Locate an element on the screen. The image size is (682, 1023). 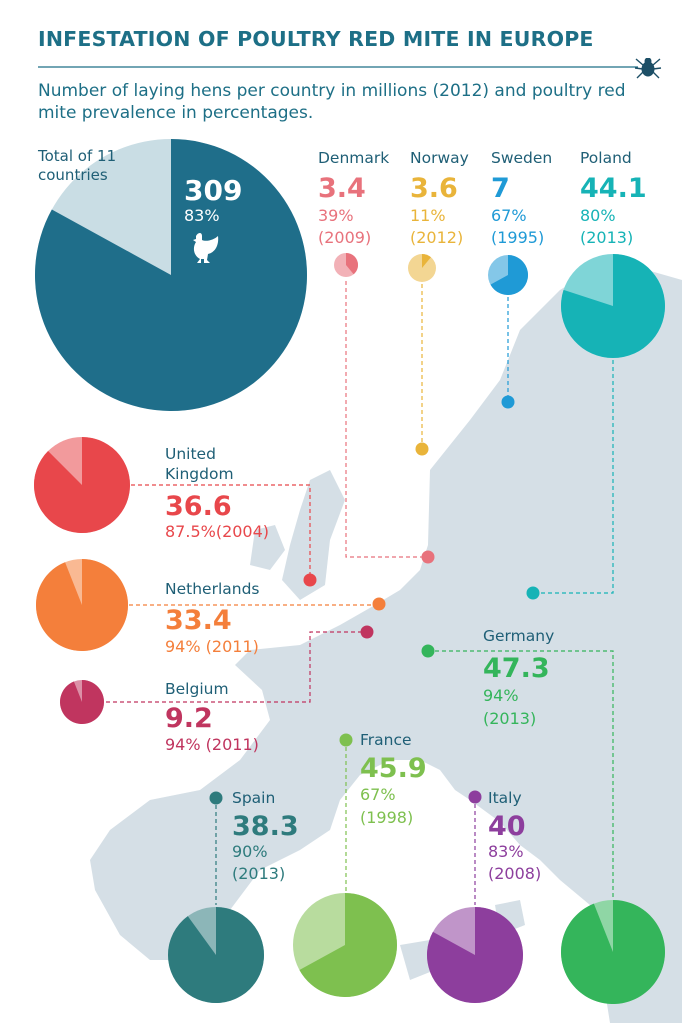
norway-prevalence: 11% is located at coordinates (428, 215).